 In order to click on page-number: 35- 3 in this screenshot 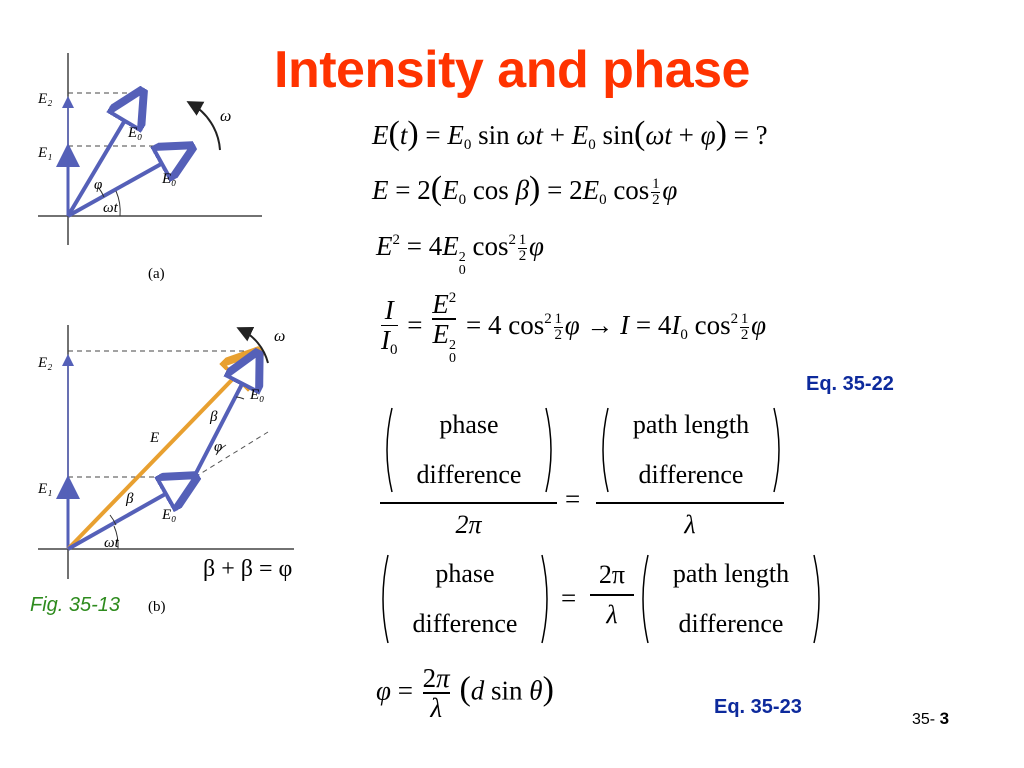, I will do `click(930, 719)`.